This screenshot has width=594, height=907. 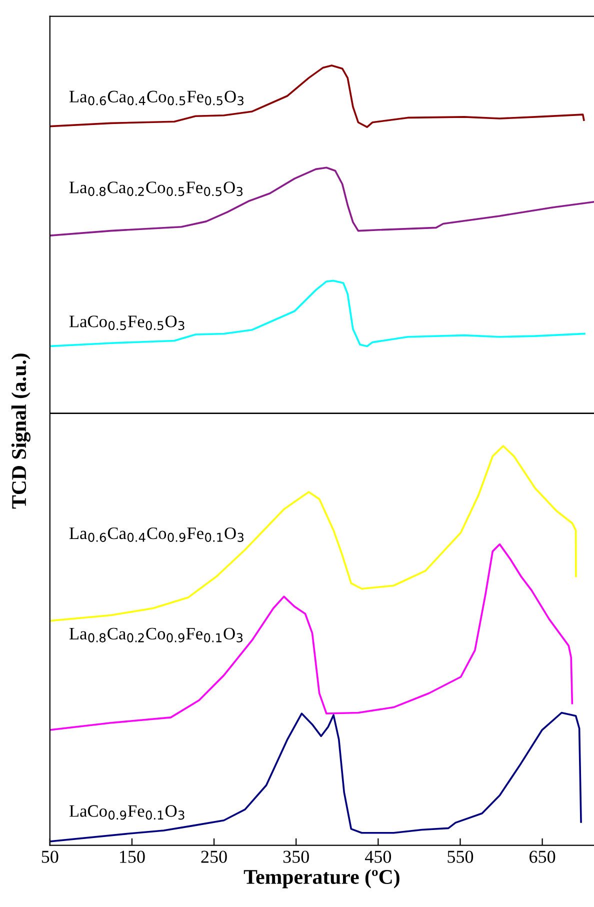 I want to click on x-tick-label: 150, so click(x=132, y=856).